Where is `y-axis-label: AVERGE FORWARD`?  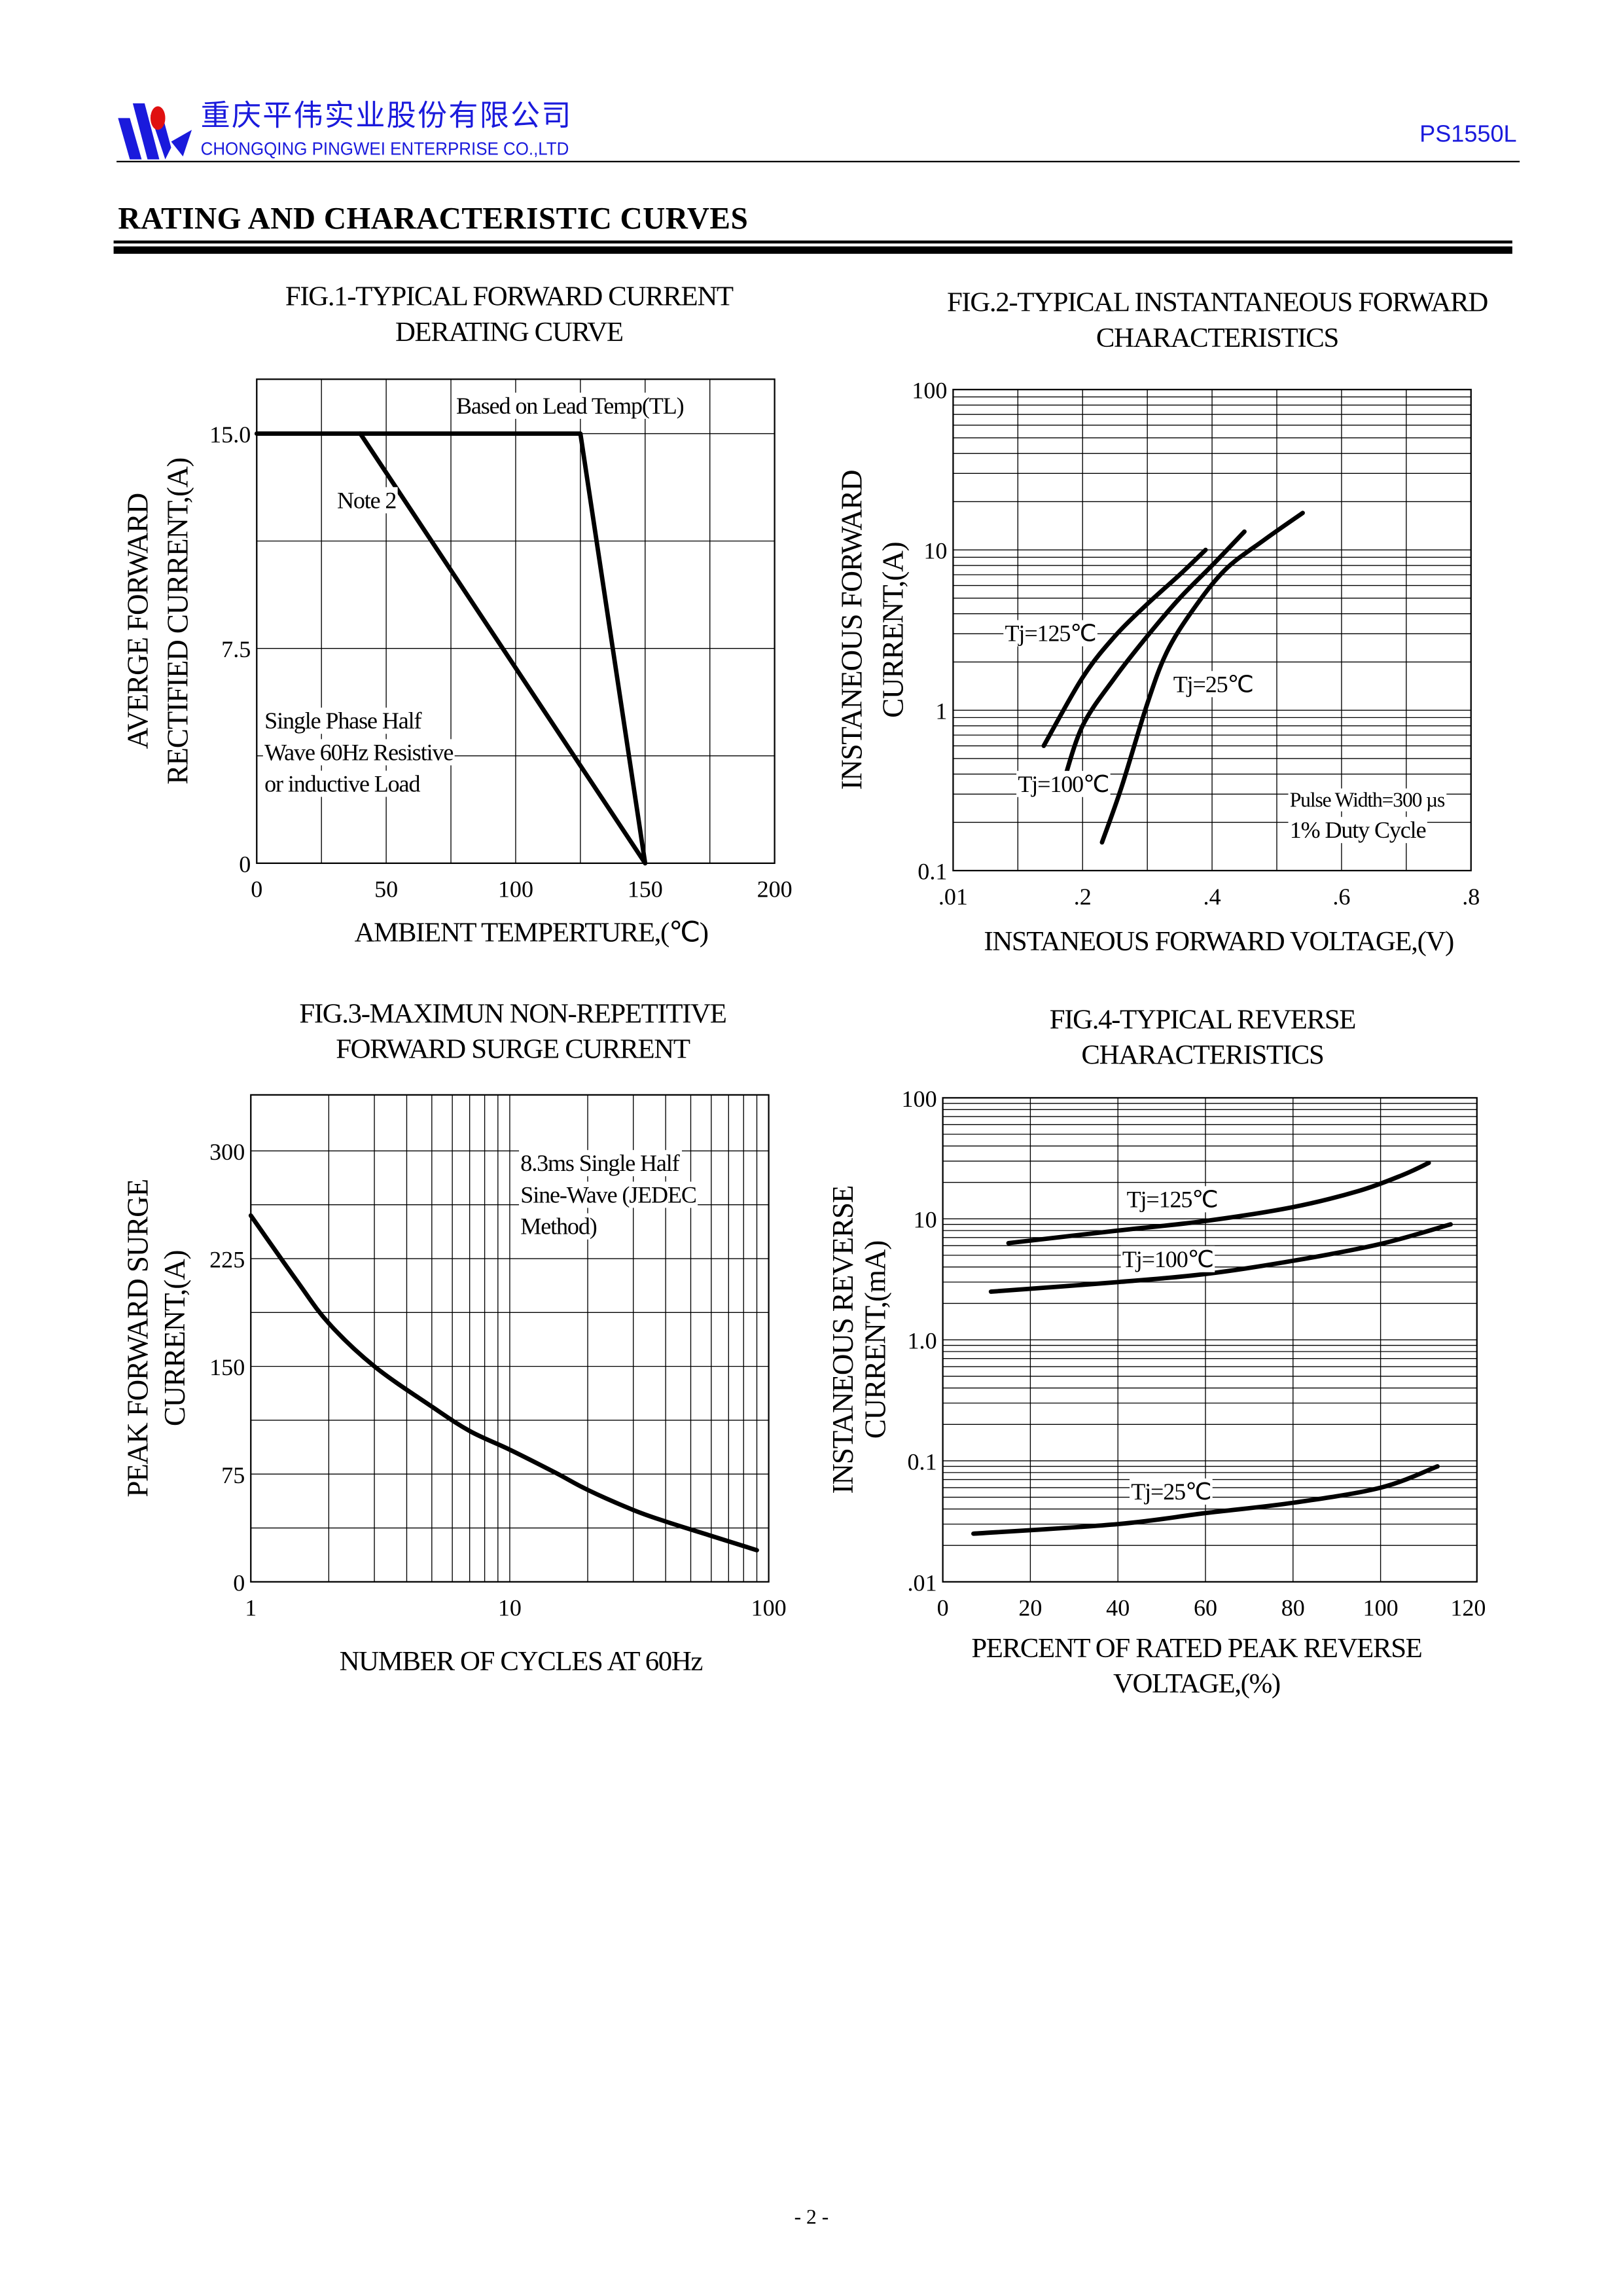
y-axis-label: AVERGE FORWARD is located at coordinates (137, 621).